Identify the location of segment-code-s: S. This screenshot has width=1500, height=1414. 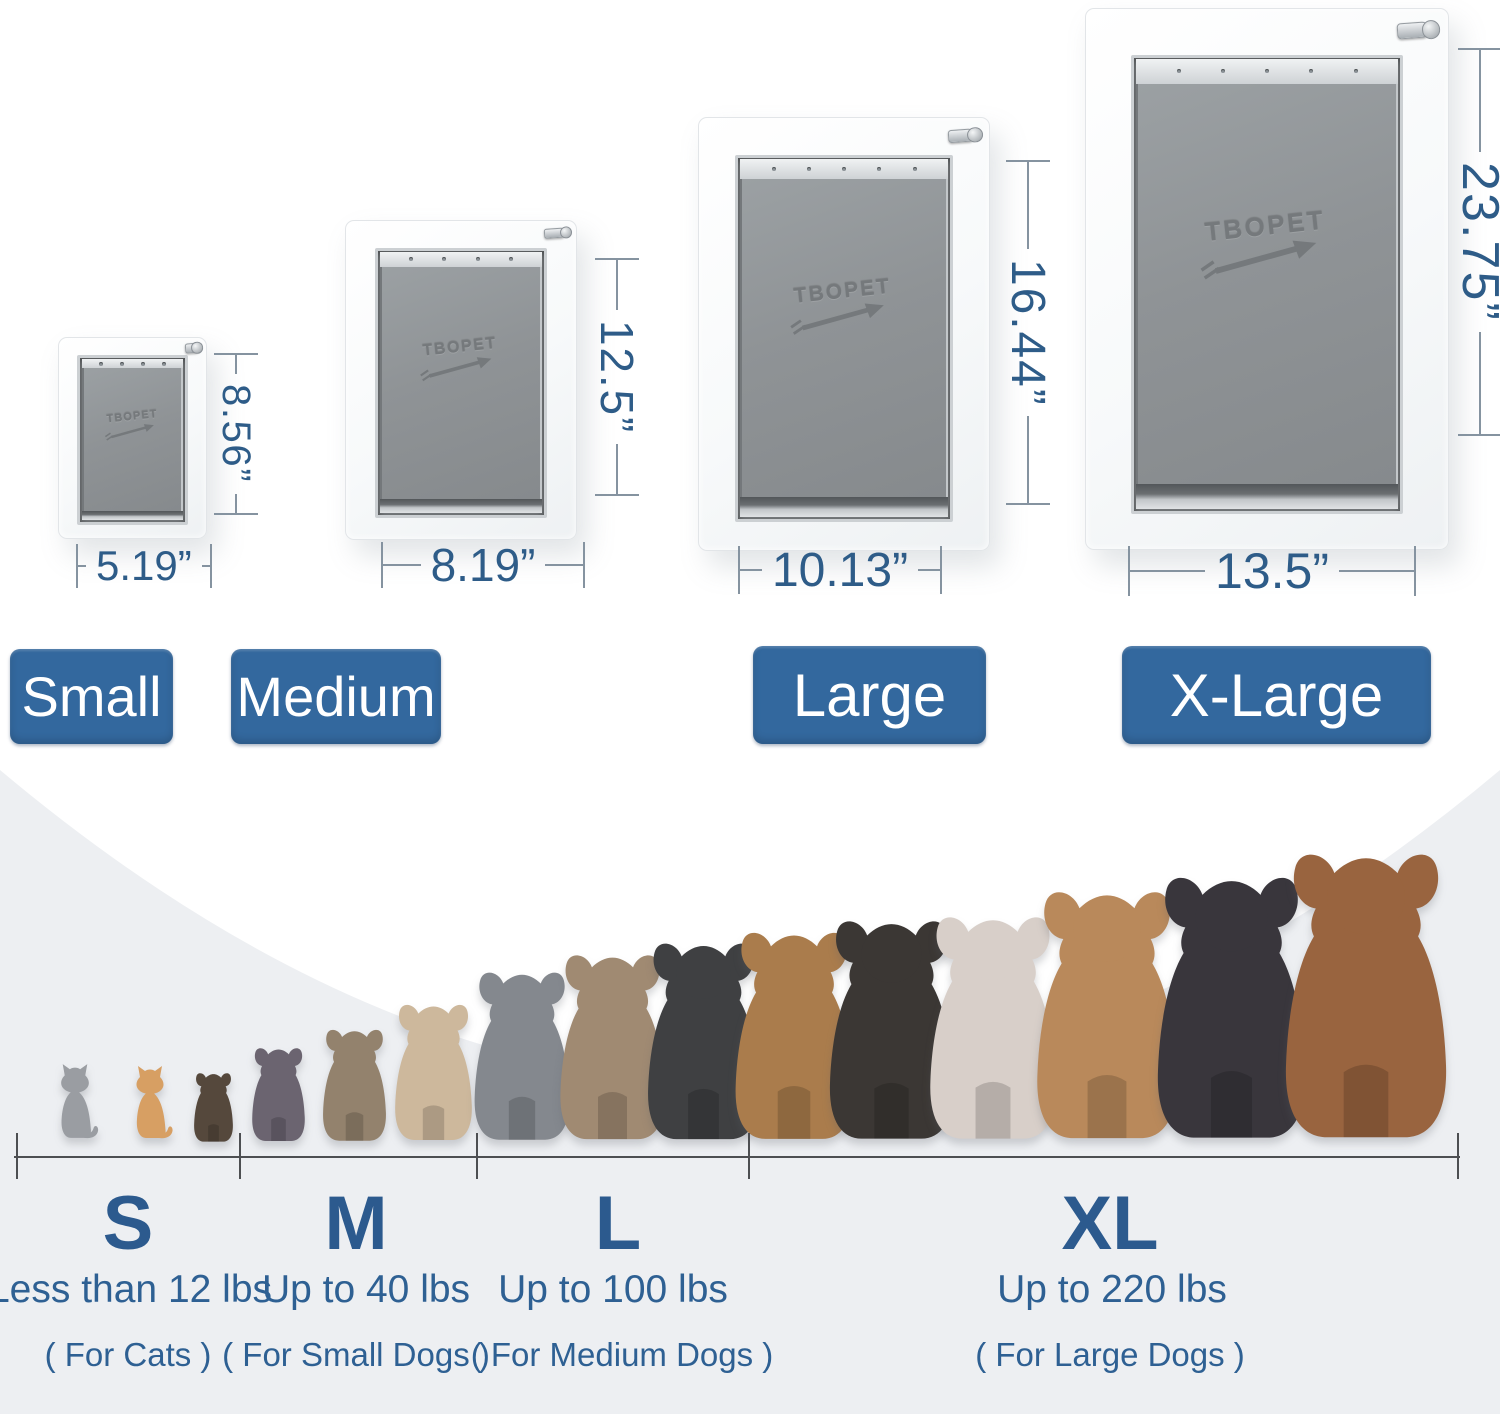
(128, 1223).